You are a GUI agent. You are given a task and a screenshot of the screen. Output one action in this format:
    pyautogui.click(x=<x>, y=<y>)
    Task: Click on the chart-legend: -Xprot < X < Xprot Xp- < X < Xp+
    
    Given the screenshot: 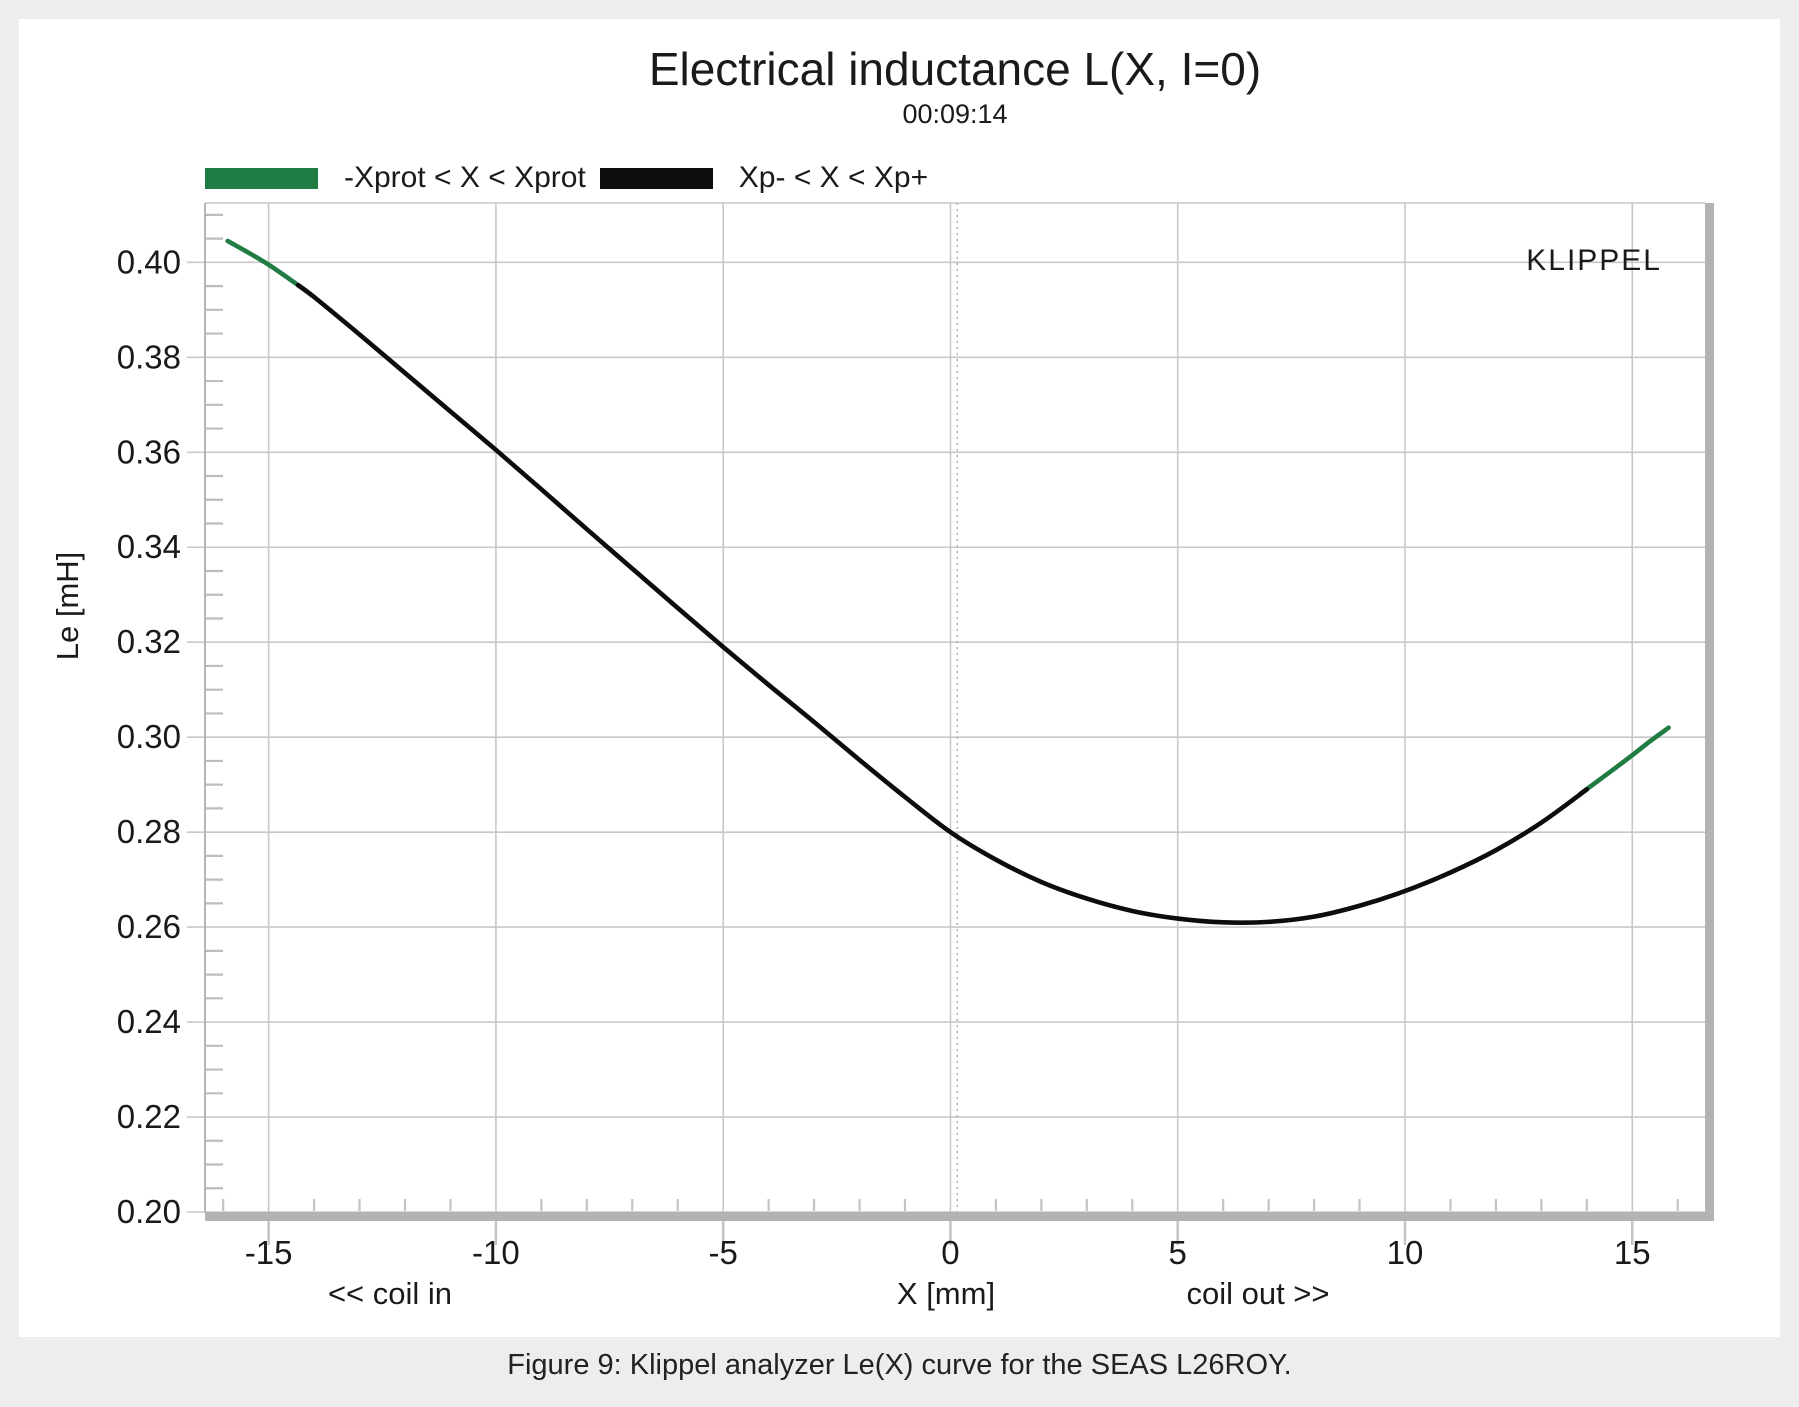 What is the action you would take?
    pyautogui.click(x=566, y=178)
    